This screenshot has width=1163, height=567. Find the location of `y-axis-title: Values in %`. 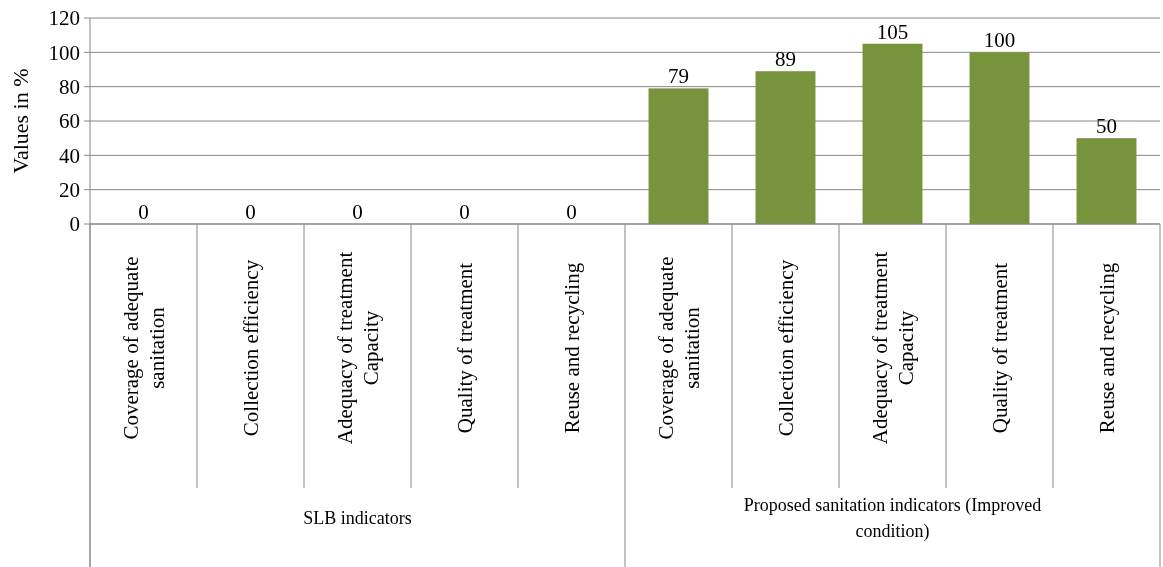

y-axis-title: Values in % is located at coordinates (20, 121).